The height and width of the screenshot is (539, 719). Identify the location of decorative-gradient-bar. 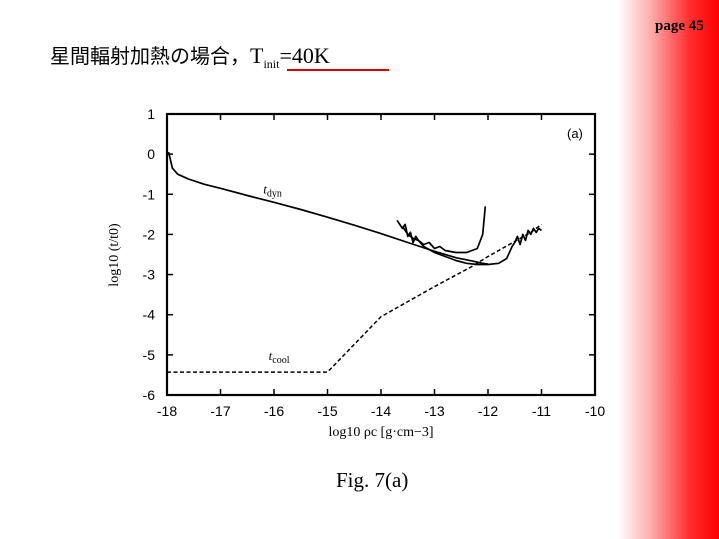
(668, 269).